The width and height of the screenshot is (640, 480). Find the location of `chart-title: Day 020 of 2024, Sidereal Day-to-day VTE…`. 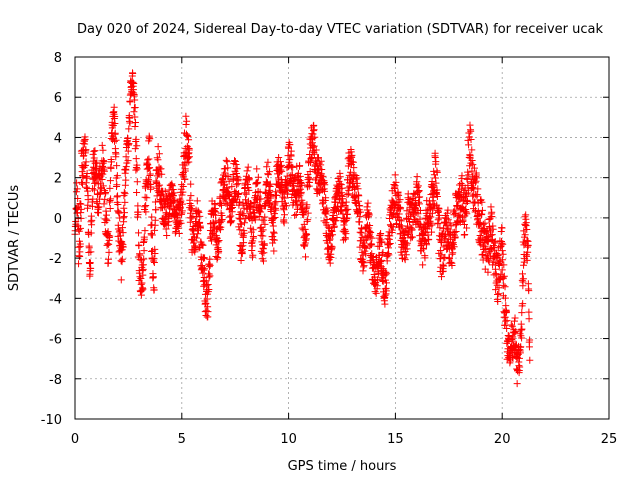

chart-title: Day 020 of 2024, Sidereal Day-to-day VTE… is located at coordinates (340, 29).